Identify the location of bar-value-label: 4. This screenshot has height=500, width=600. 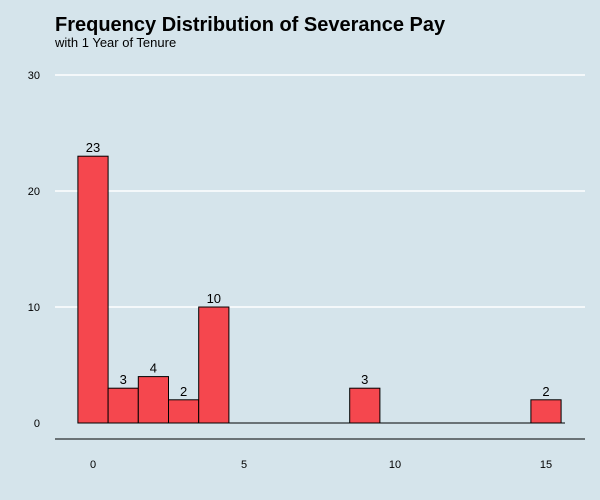
(153, 368).